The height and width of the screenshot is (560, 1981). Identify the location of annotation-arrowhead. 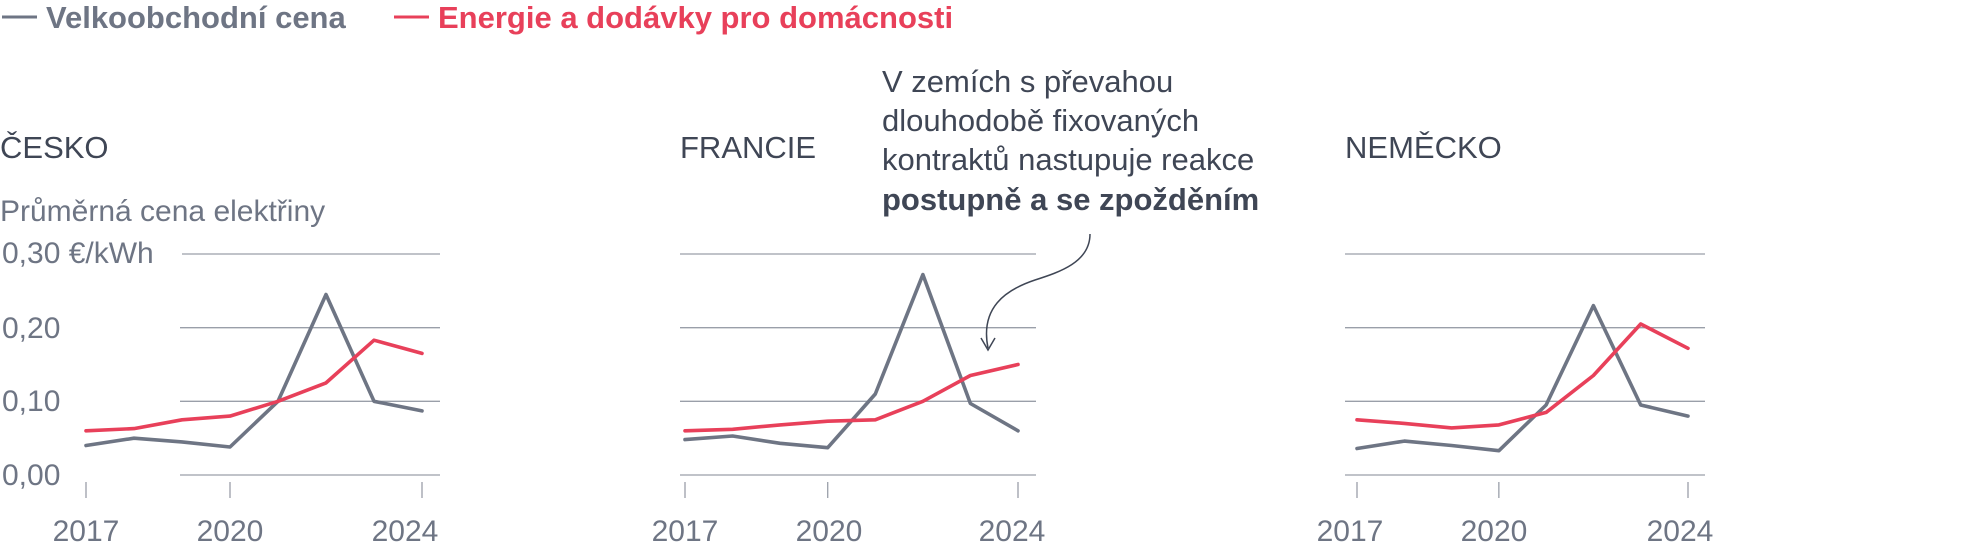
(988, 344).